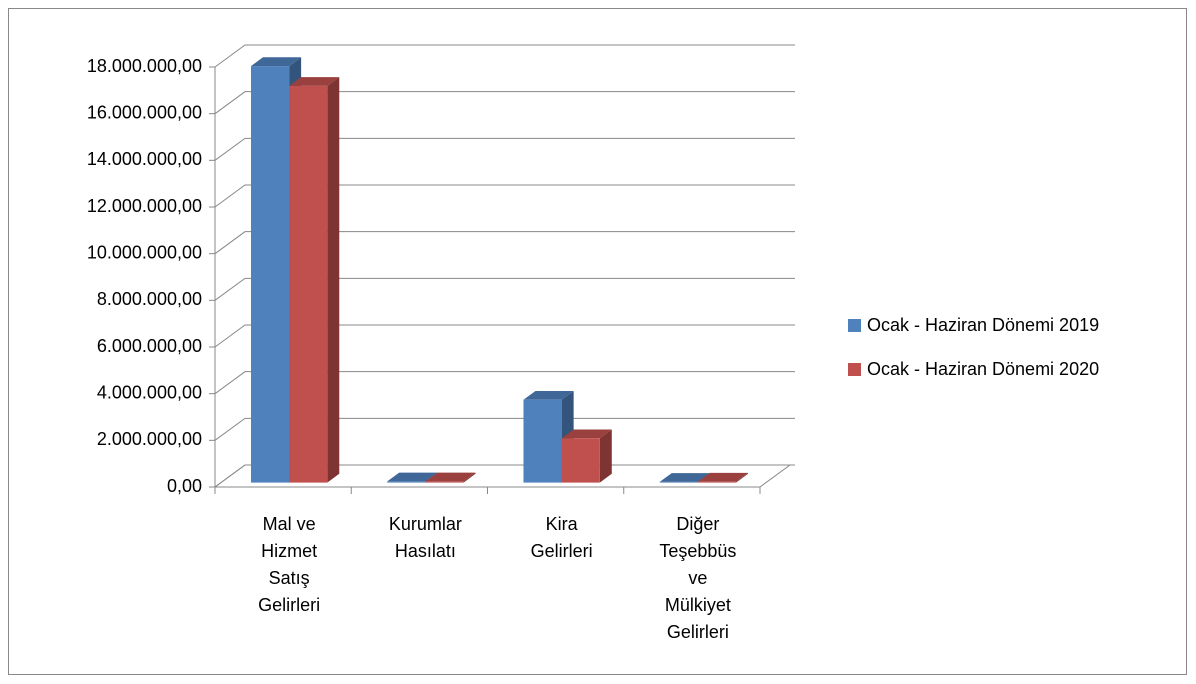  What do you see at coordinates (149, 392) in the screenshot?
I see `y-tick-label: 4.000.000,00` at bounding box center [149, 392].